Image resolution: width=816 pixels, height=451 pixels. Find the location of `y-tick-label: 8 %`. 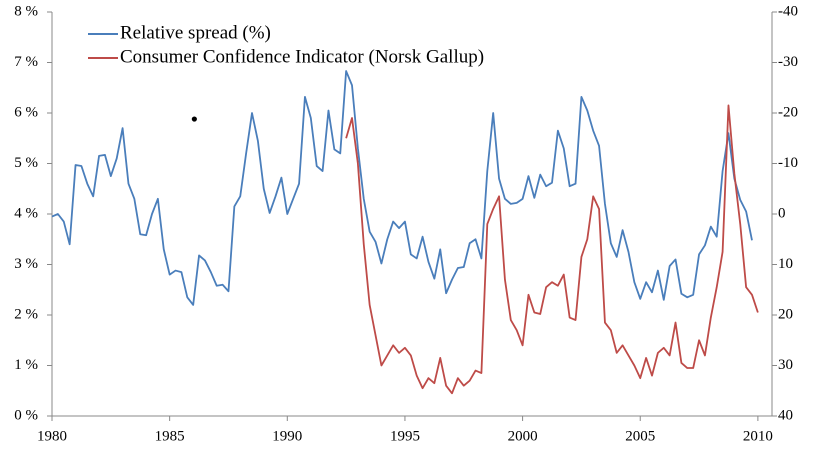

y-tick-label: 8 % is located at coordinates (26, 11).